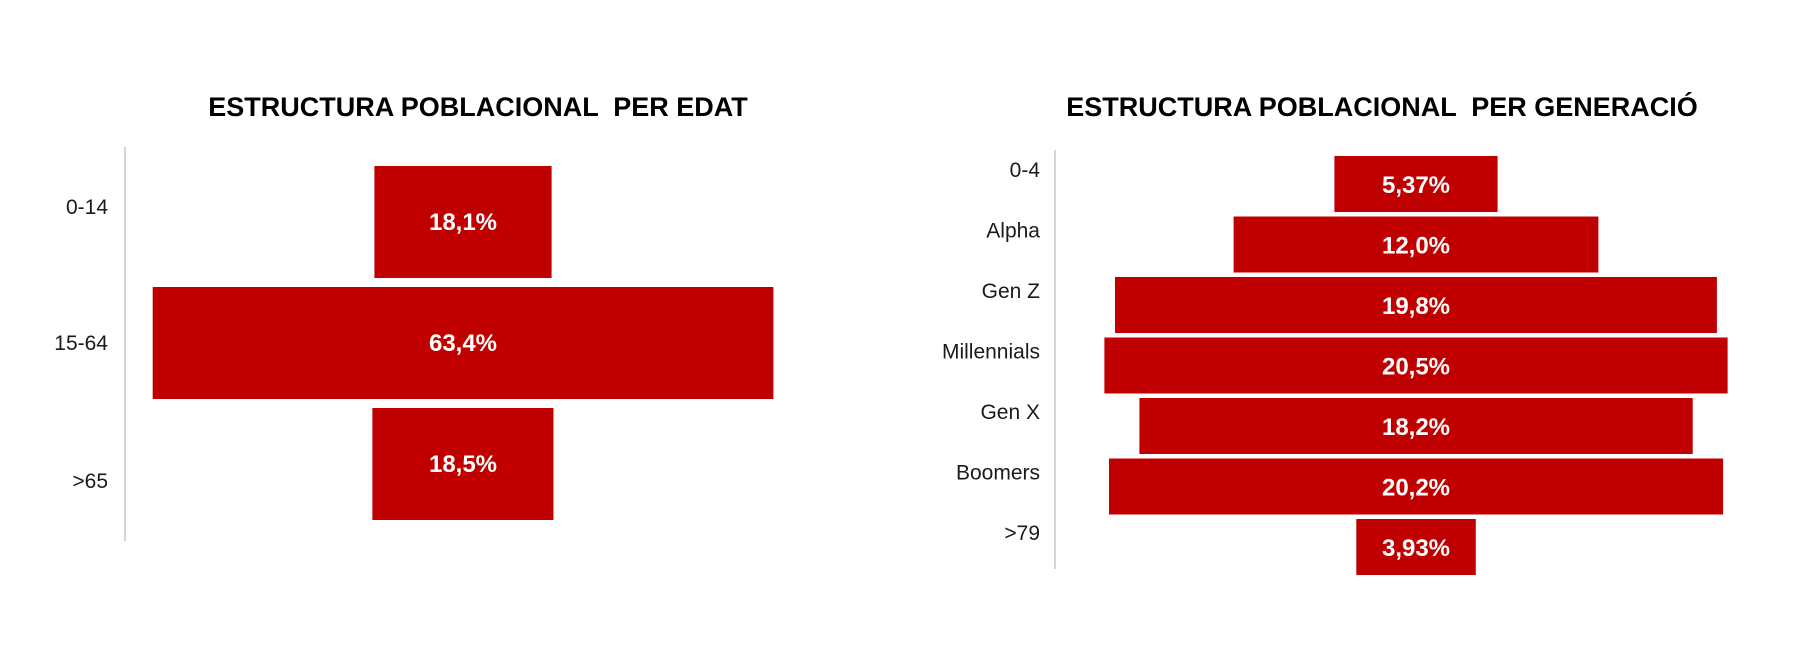  Describe the element at coordinates (1025, 170) in the screenshot. I see `category-label-generation-0-4: 0-4` at that location.